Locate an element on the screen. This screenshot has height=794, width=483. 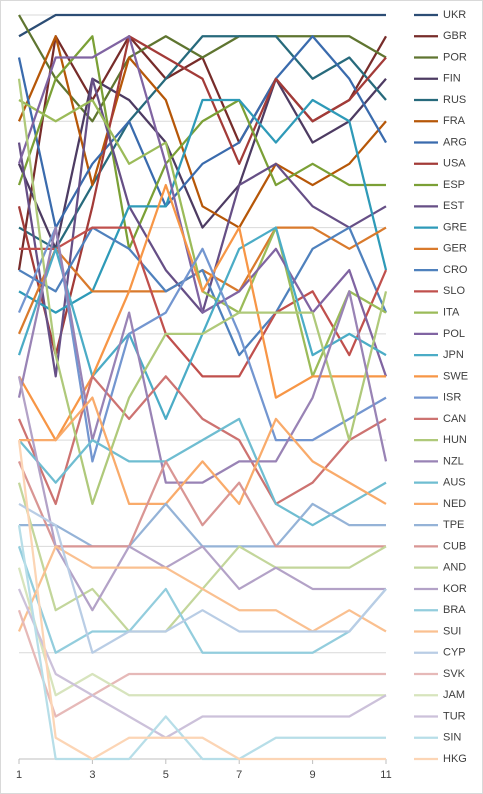
legend-label: HUN is located at coordinates (455, 440).